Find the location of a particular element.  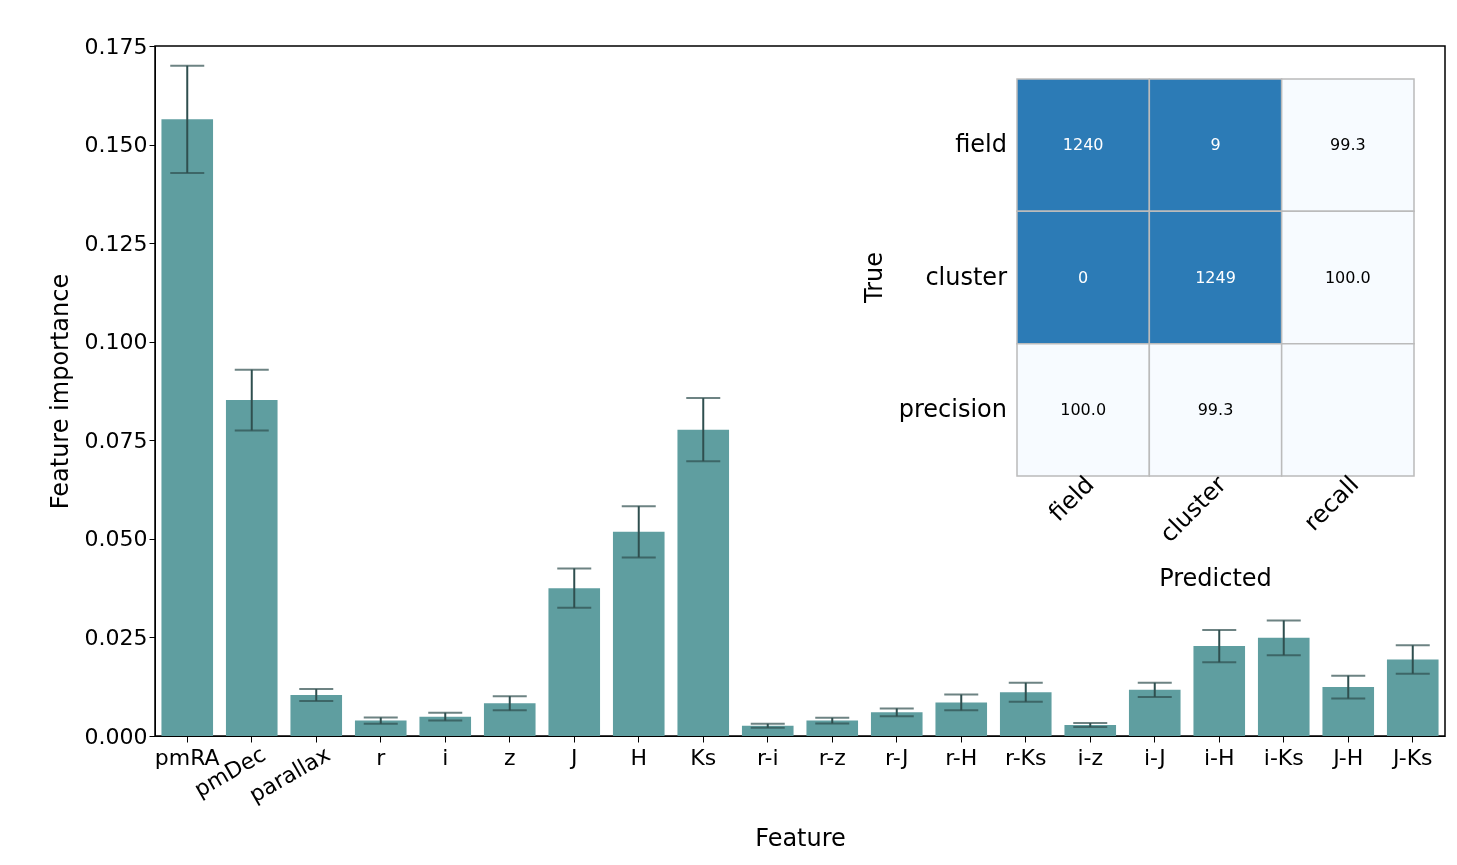

y-tick-label: 0.000 is located at coordinates (116, 736).